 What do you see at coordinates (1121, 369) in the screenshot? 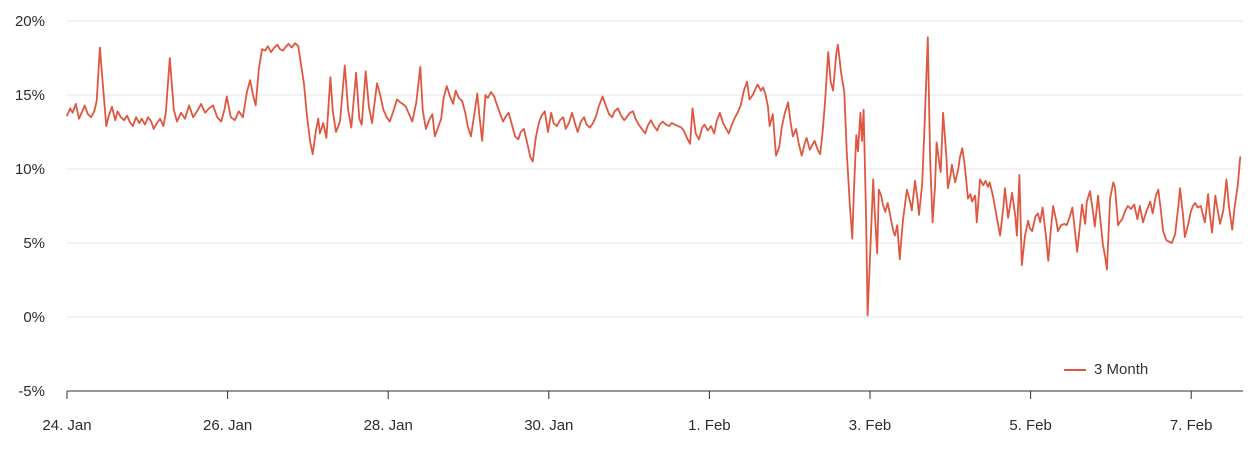
I see `legend-label: 3 Month` at bounding box center [1121, 369].